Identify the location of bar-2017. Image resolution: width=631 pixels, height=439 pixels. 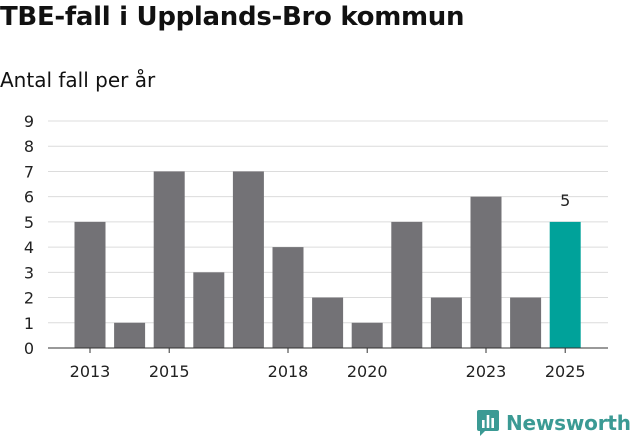
(248, 259).